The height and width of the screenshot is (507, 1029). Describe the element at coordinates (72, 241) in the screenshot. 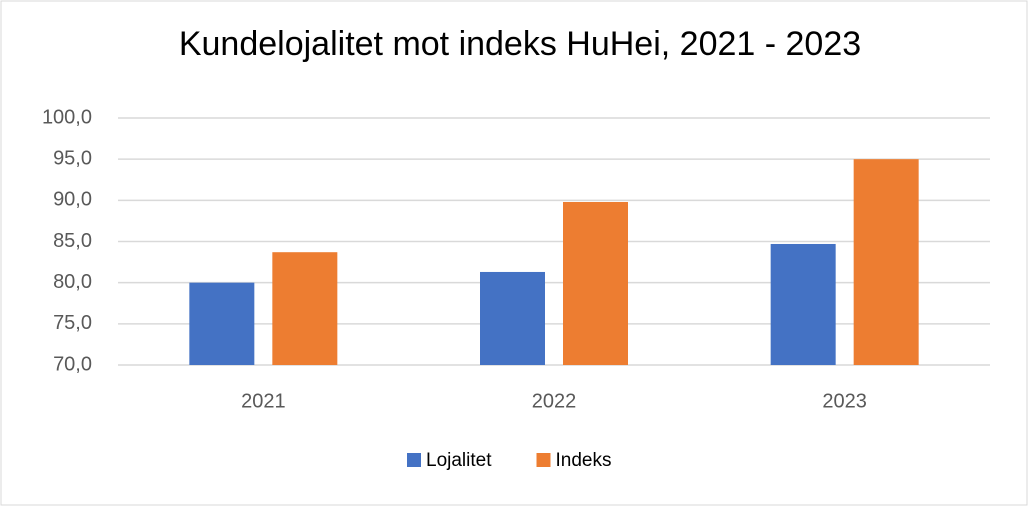

I see `y-tick-label: 85,0` at that location.